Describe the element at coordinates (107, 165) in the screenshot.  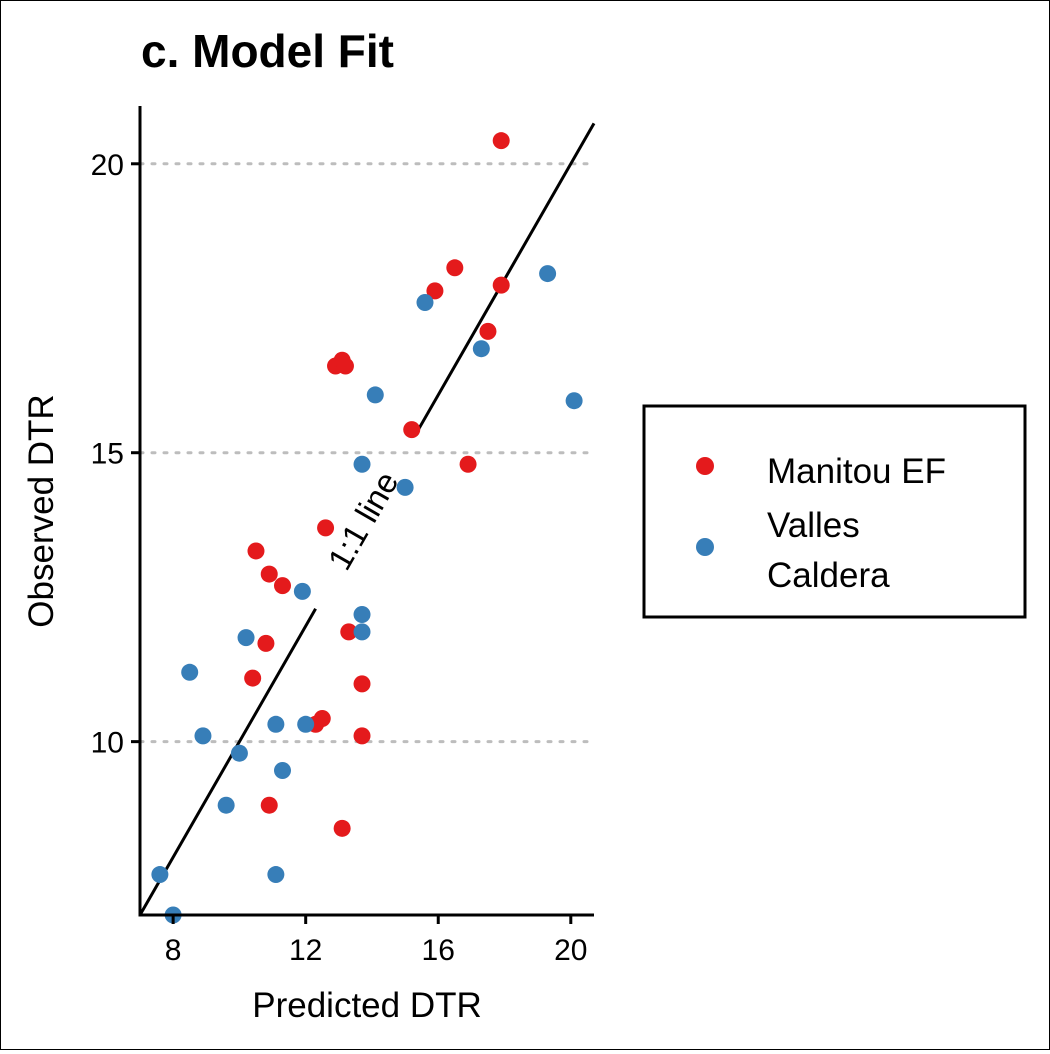
I see `y-tick-label: 20` at that location.